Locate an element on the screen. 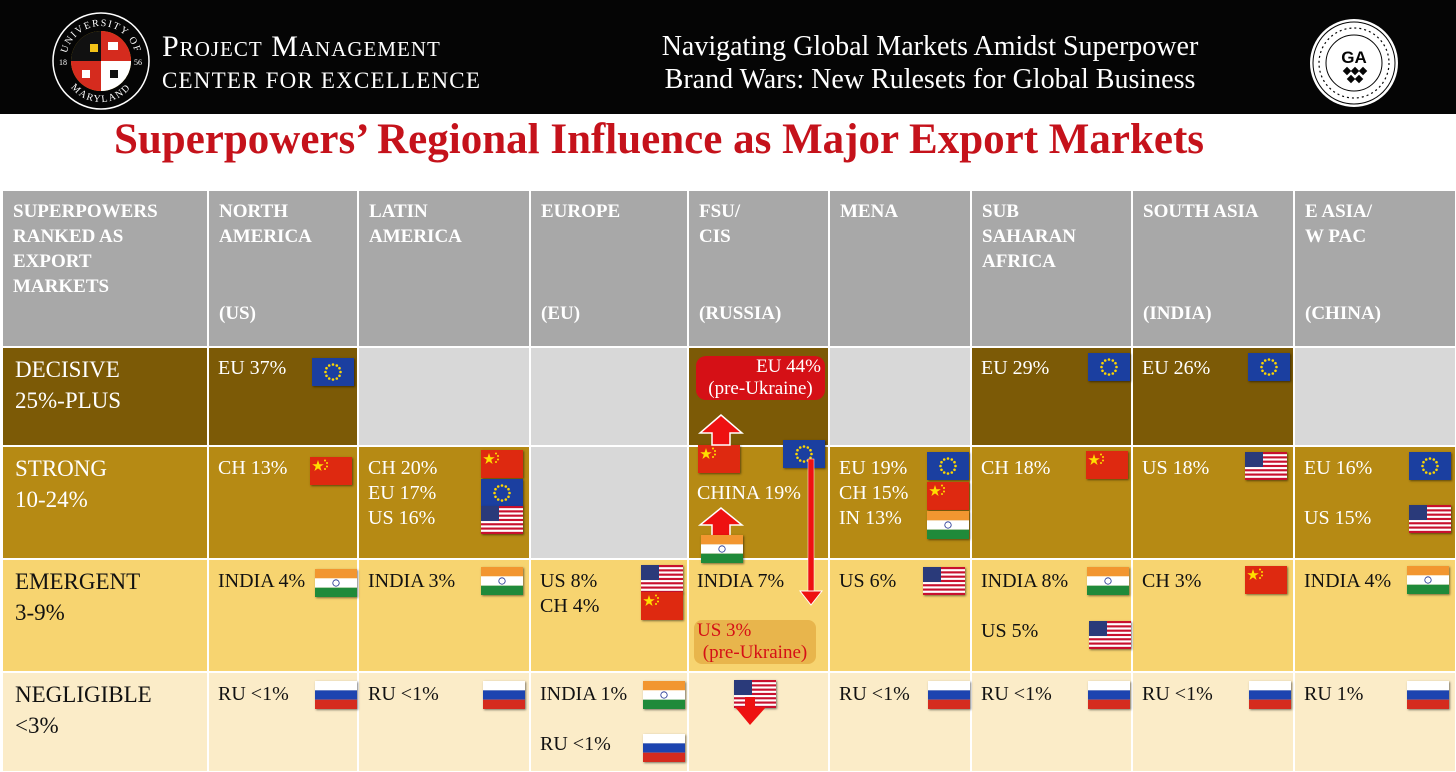  entry-text: CHINA 19% is located at coordinates (749, 493).